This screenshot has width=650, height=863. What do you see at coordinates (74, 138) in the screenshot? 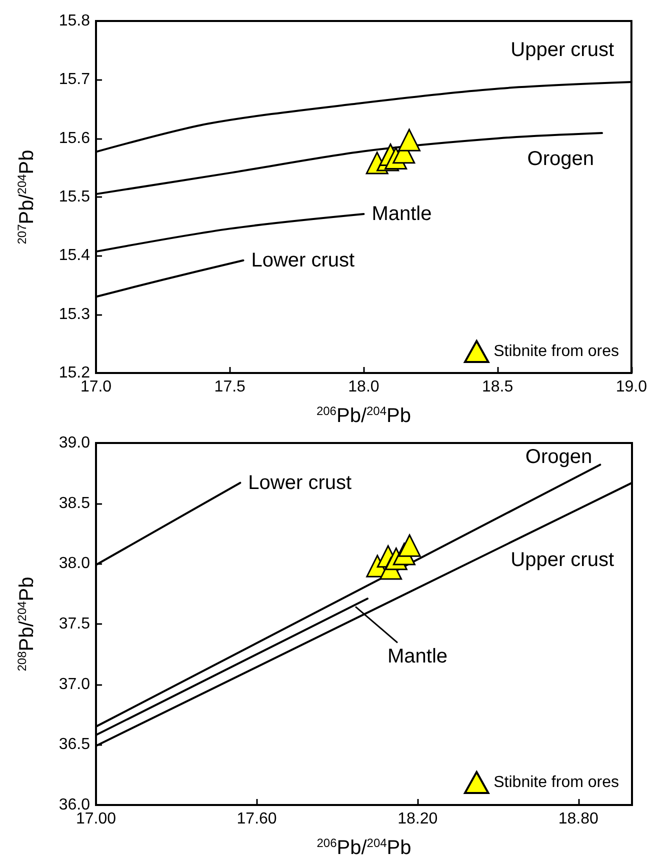
I see `y-tick-label: 15.6` at bounding box center [74, 138].